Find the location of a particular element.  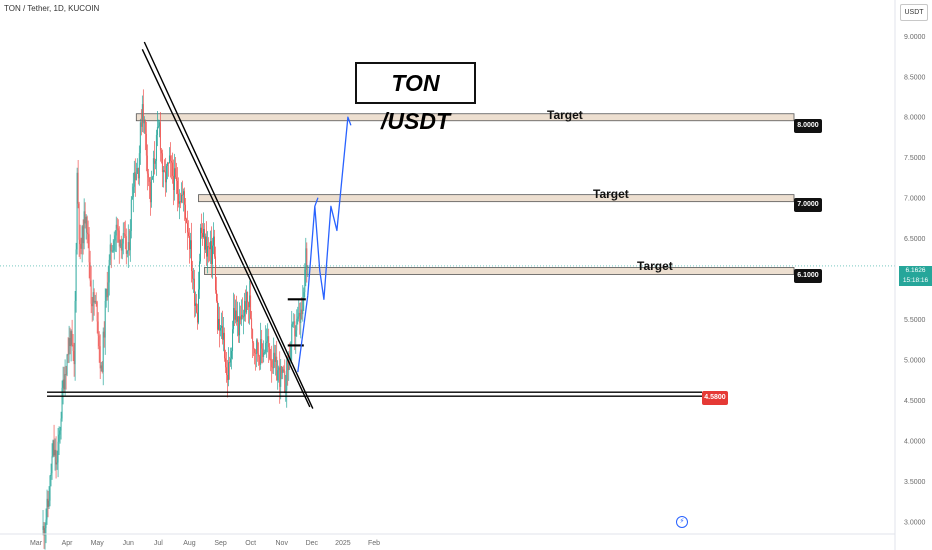

x-tick-label: Oct is located at coordinates (250, 543).